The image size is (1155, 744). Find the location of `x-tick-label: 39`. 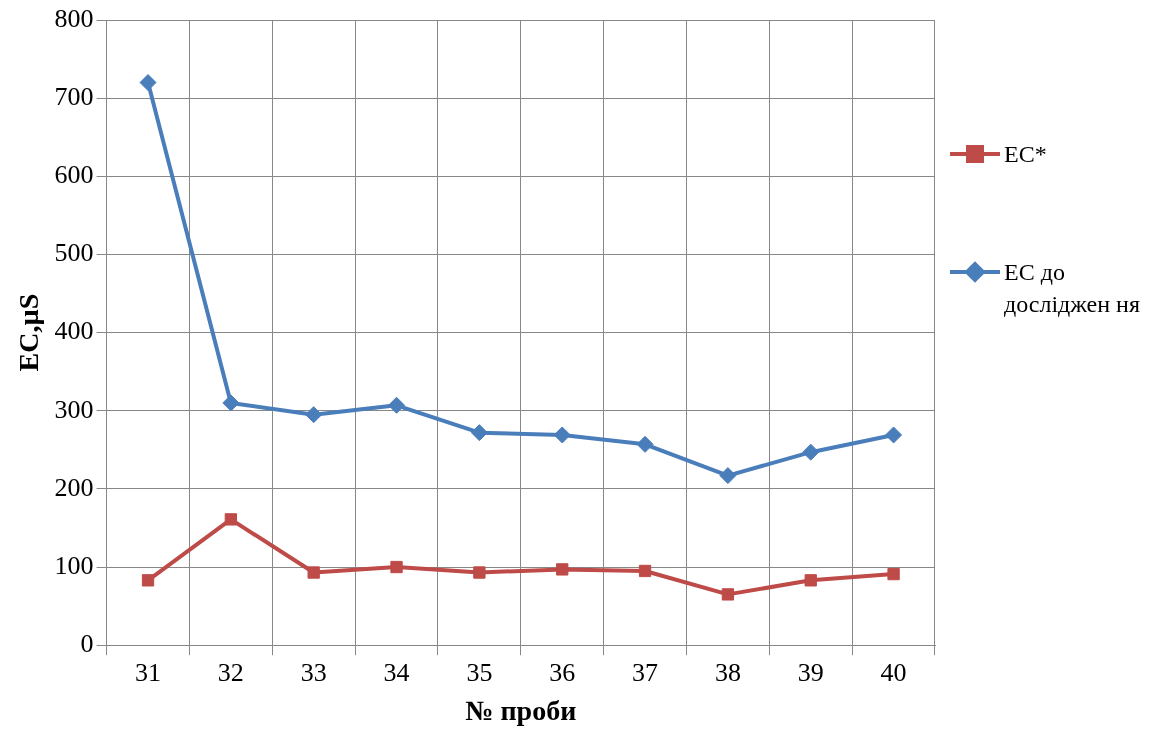

x-tick-label: 39 is located at coordinates (810, 672).